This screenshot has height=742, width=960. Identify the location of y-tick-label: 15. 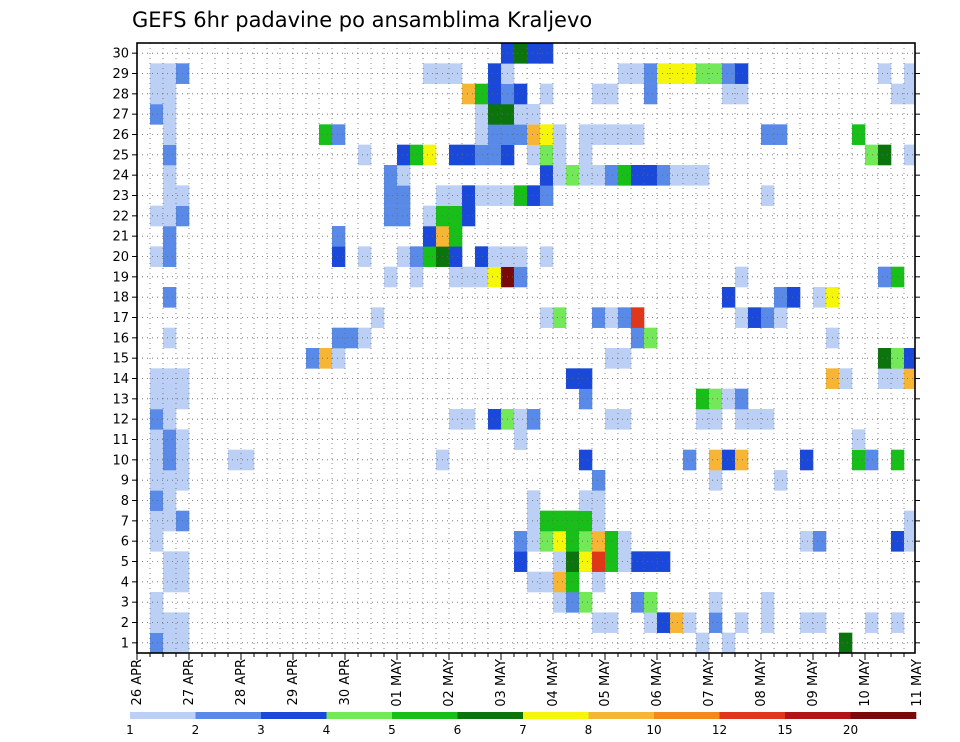
(120, 359).